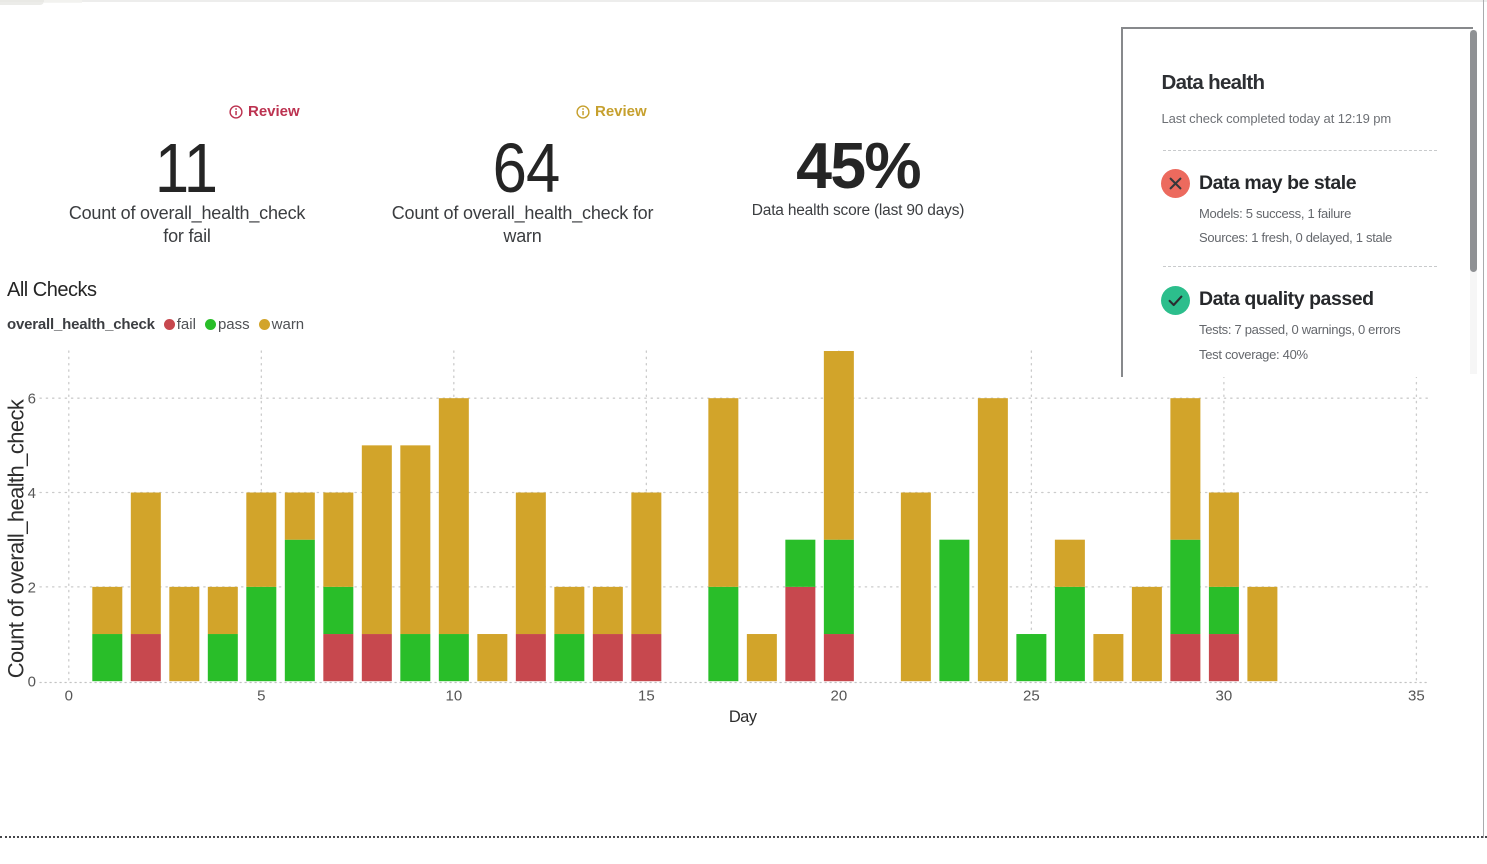  I want to click on legend-warn-label: warn, so click(288, 324).